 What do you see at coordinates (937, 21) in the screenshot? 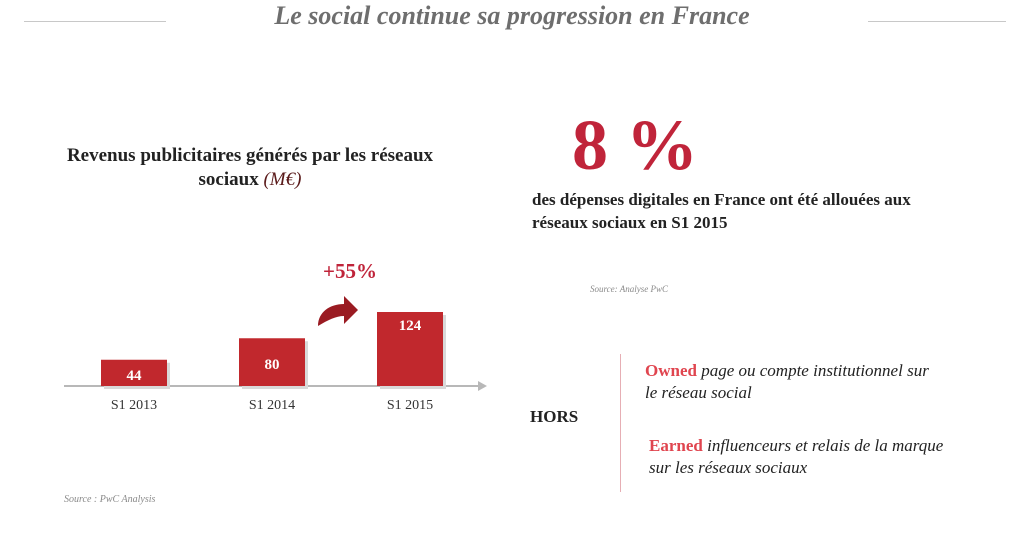
I see `title-rule-right` at bounding box center [937, 21].